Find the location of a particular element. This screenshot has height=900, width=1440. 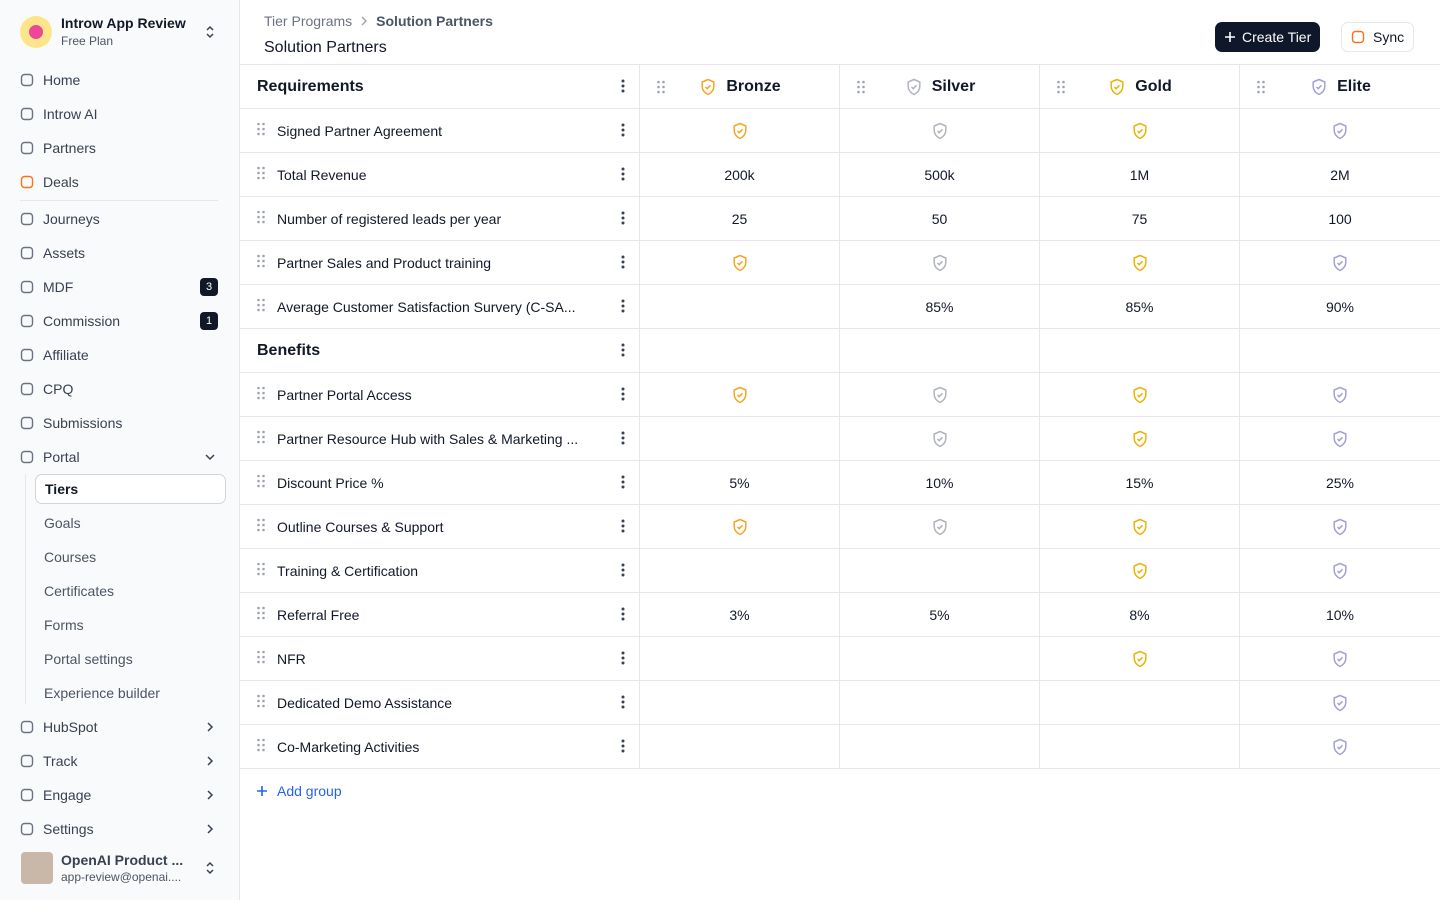

tier-cell: 5% is located at coordinates (940, 614).